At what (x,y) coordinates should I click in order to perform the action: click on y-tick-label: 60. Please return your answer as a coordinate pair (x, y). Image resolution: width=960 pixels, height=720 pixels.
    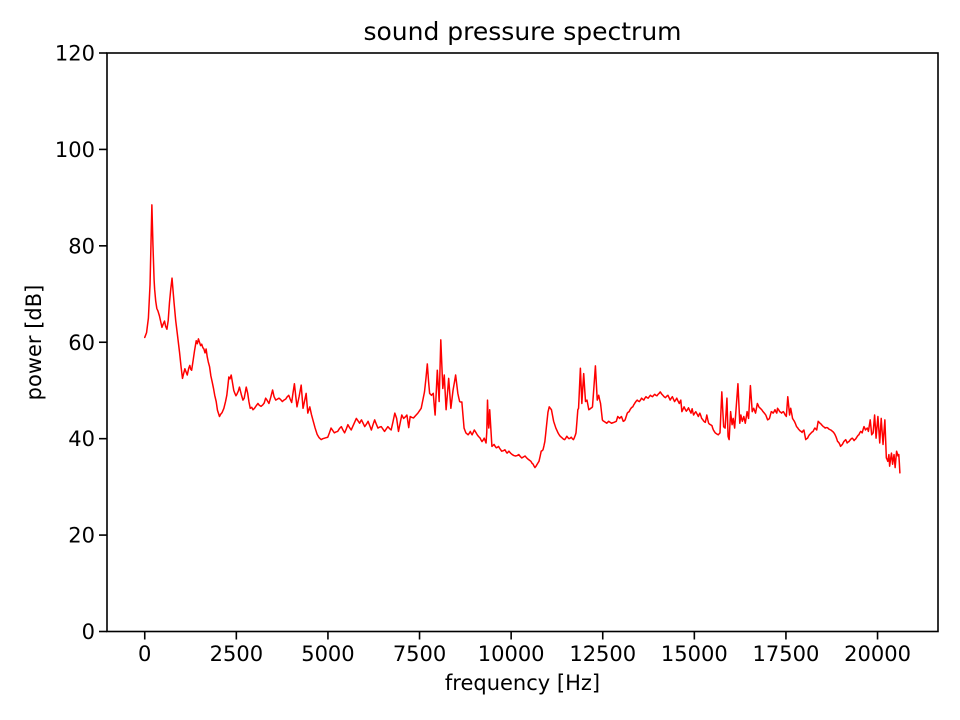
    Looking at the image, I should click on (81, 343).